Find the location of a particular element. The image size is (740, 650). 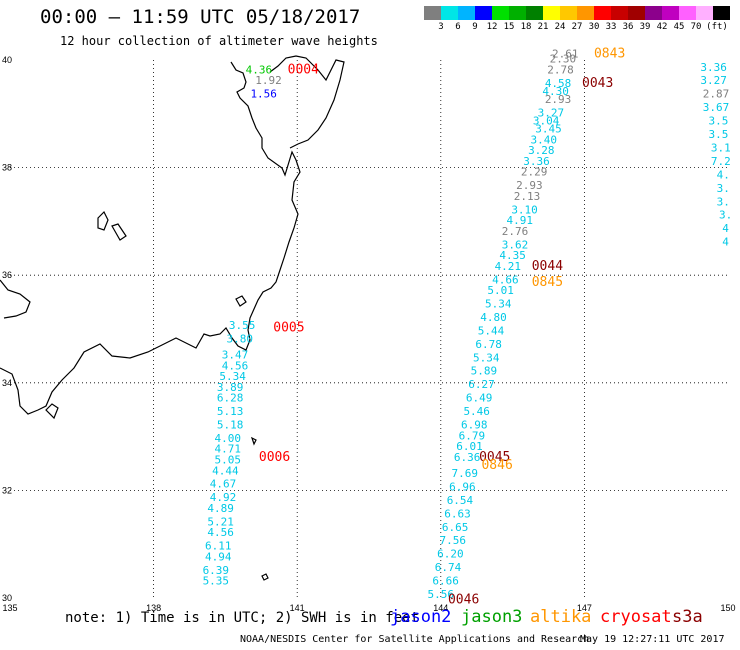

wave-height-value: 3.89 is located at coordinates (230, 387).